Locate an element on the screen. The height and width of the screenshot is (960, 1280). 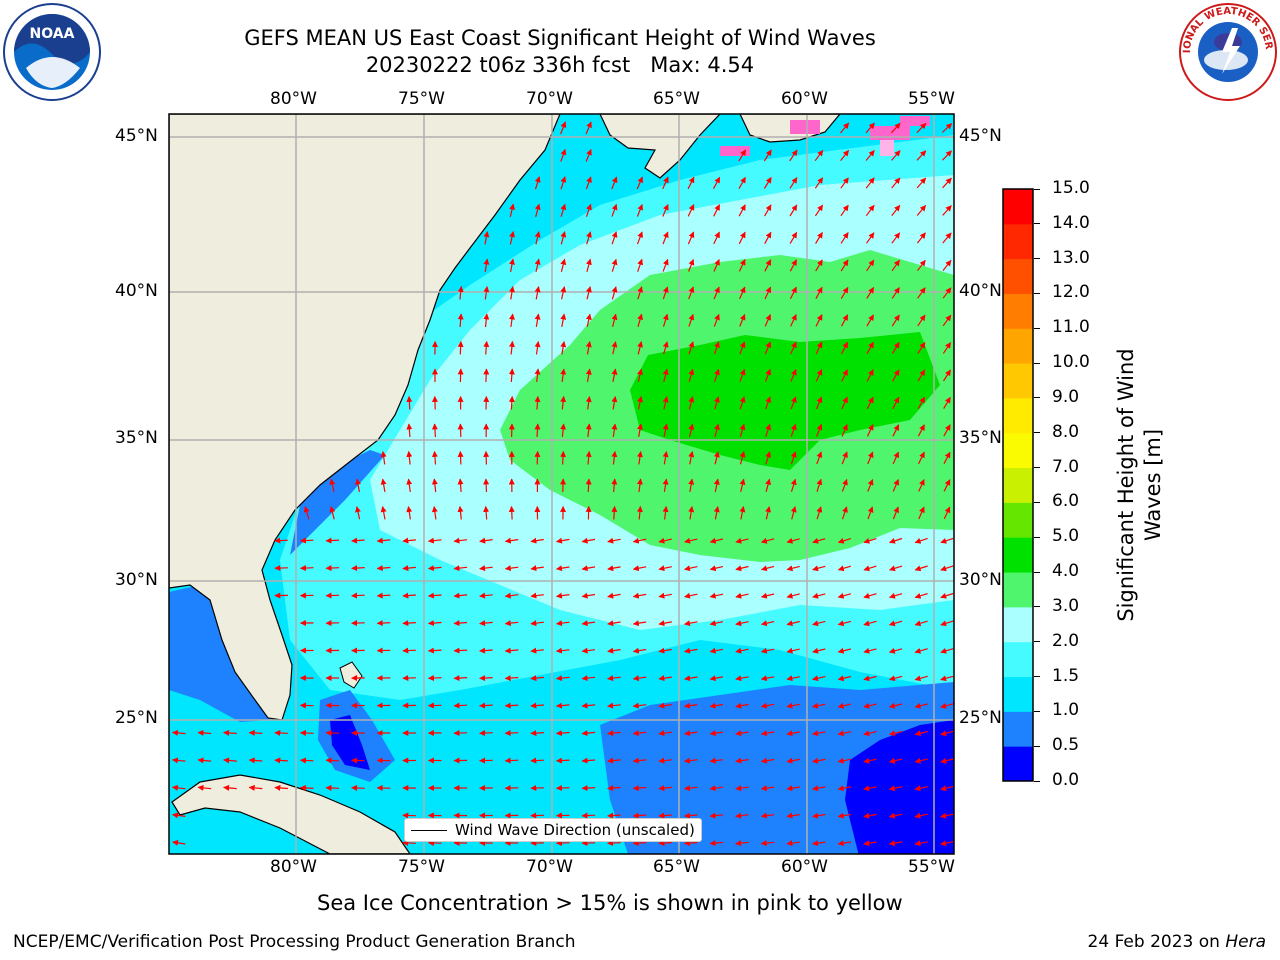
colorbar-tick-label: 11.0 is located at coordinates (1071, 327).